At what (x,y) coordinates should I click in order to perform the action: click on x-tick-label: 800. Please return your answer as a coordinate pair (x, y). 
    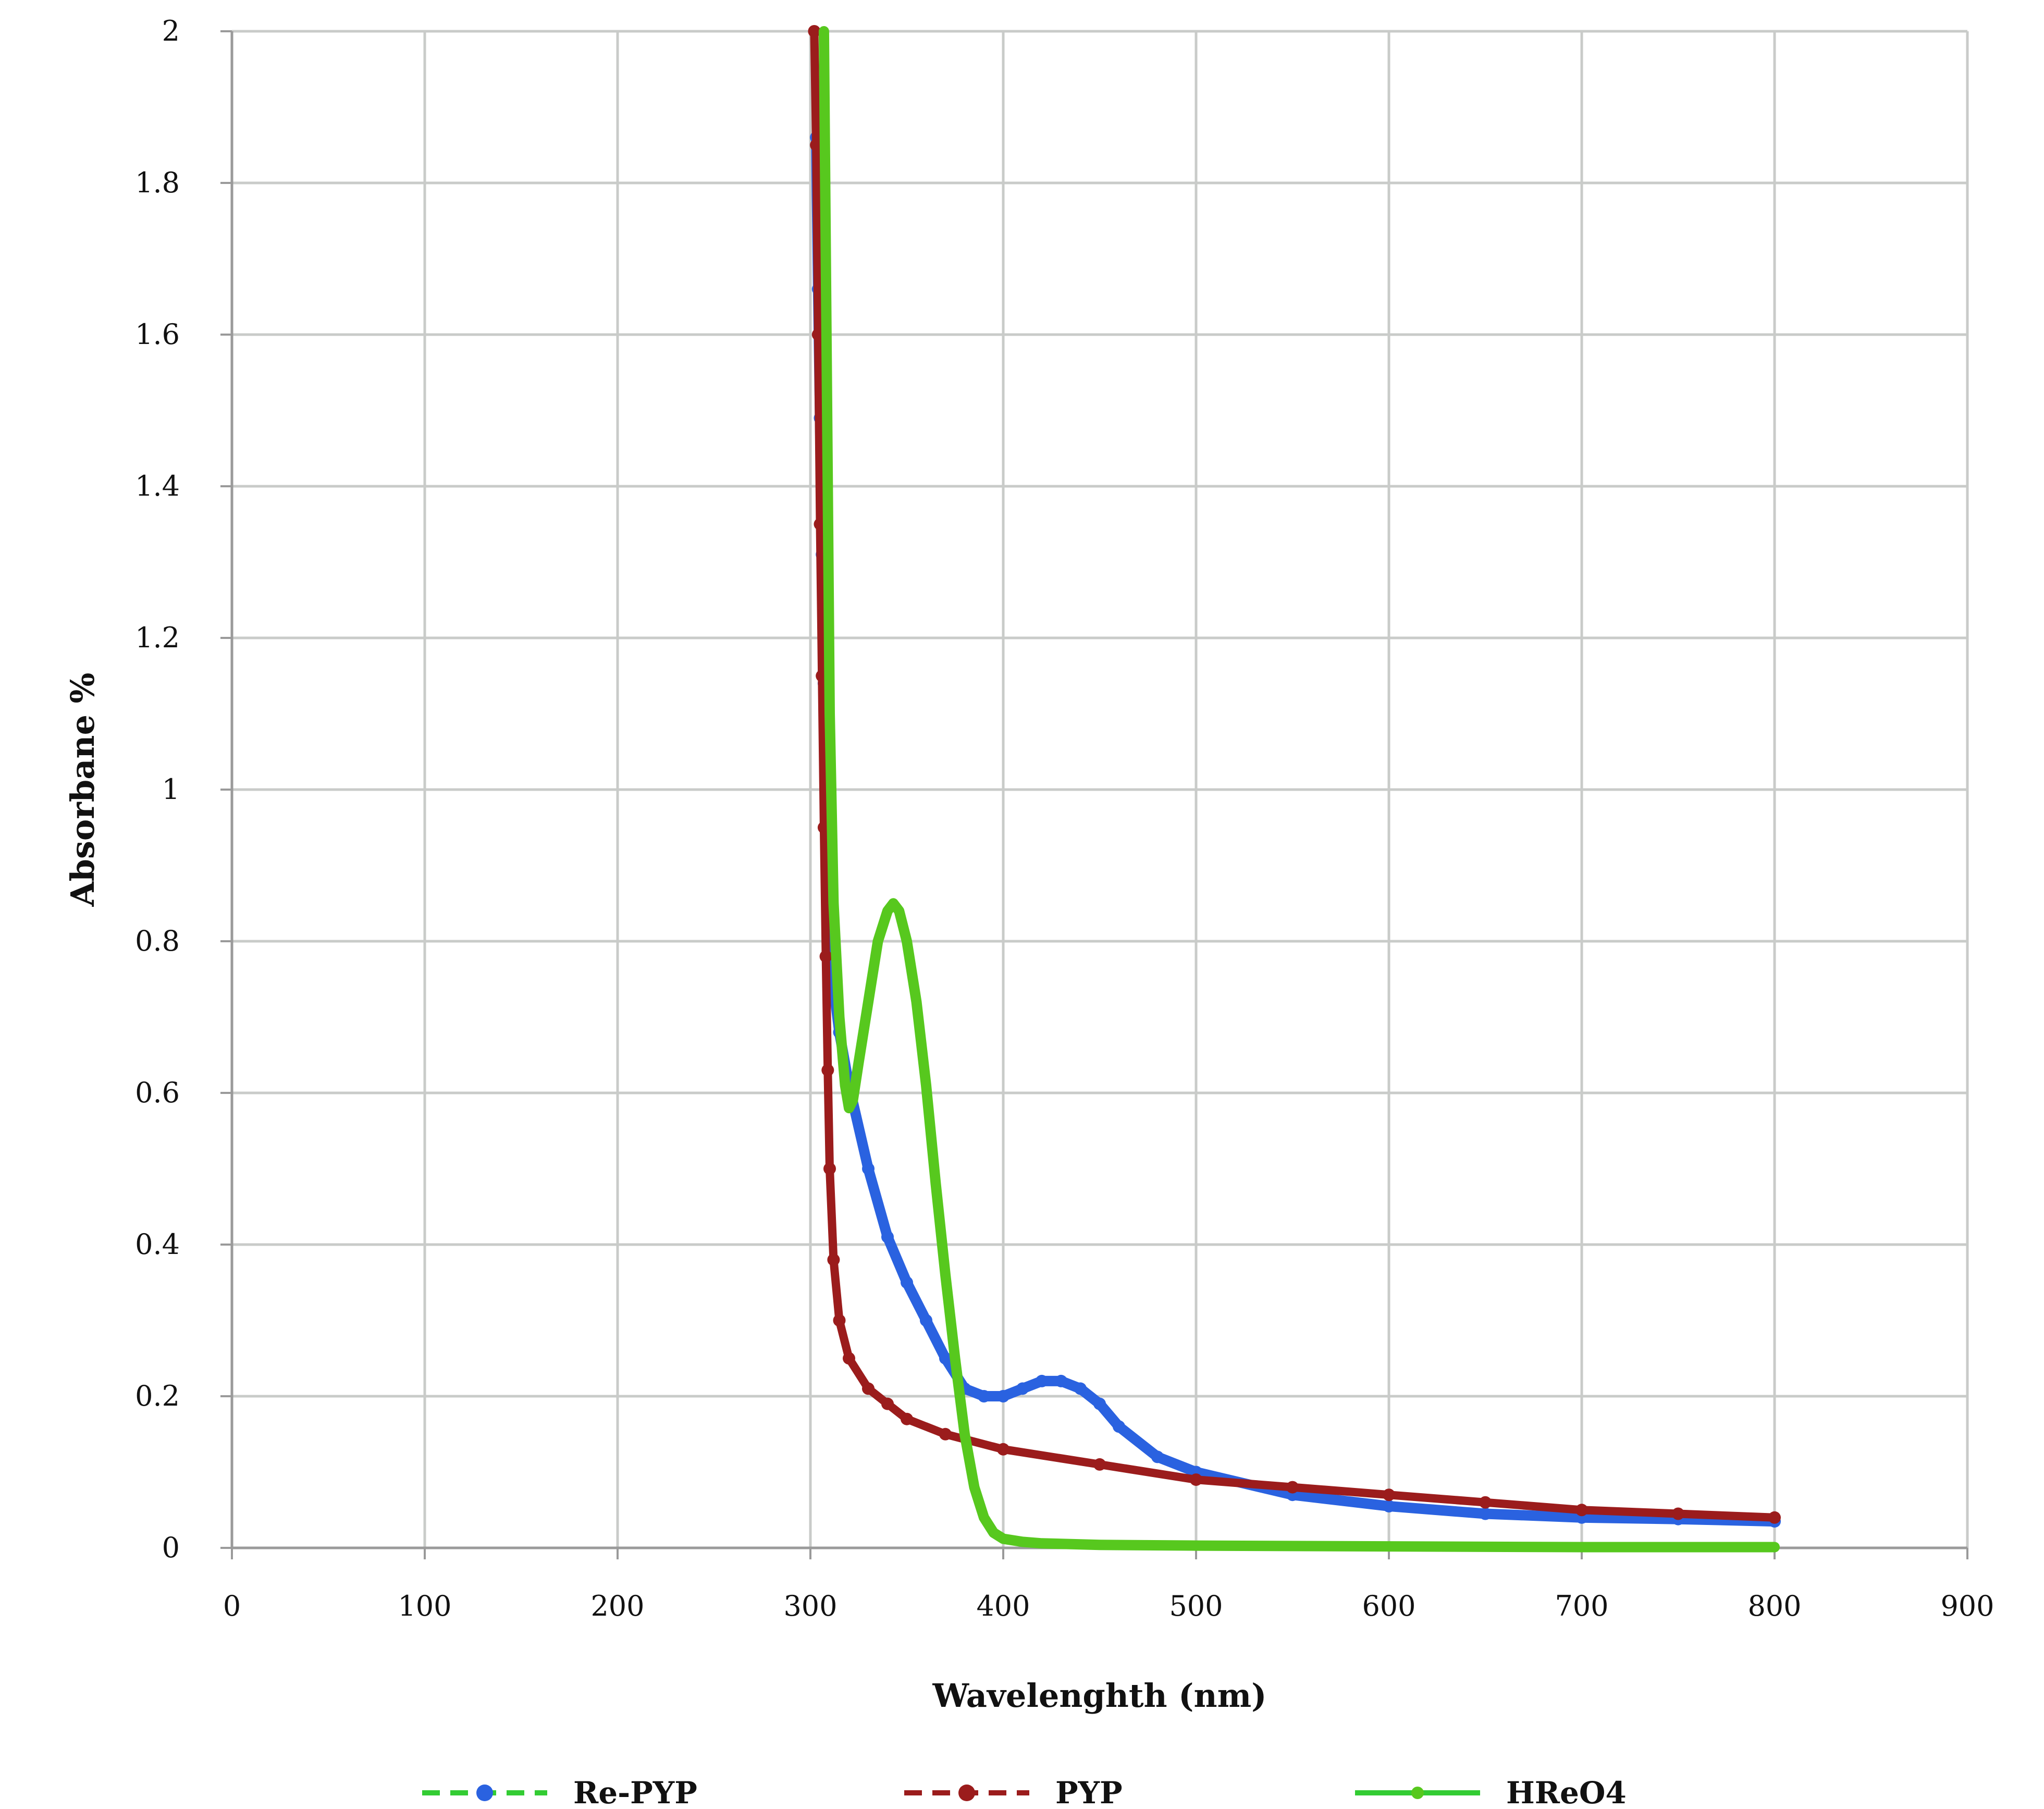
    Looking at the image, I should click on (1774, 1606).